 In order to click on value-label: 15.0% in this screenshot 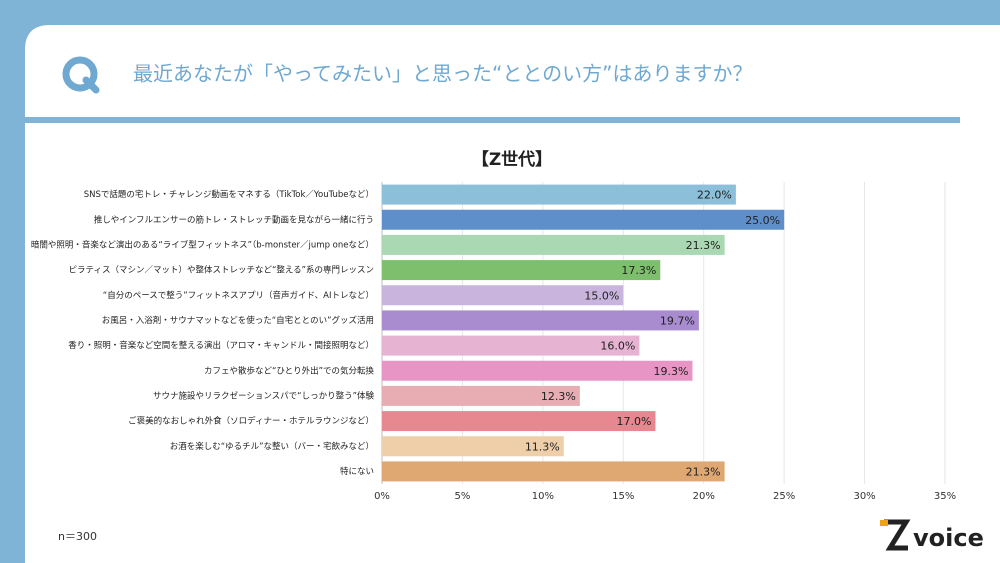, I will do `click(601, 295)`.